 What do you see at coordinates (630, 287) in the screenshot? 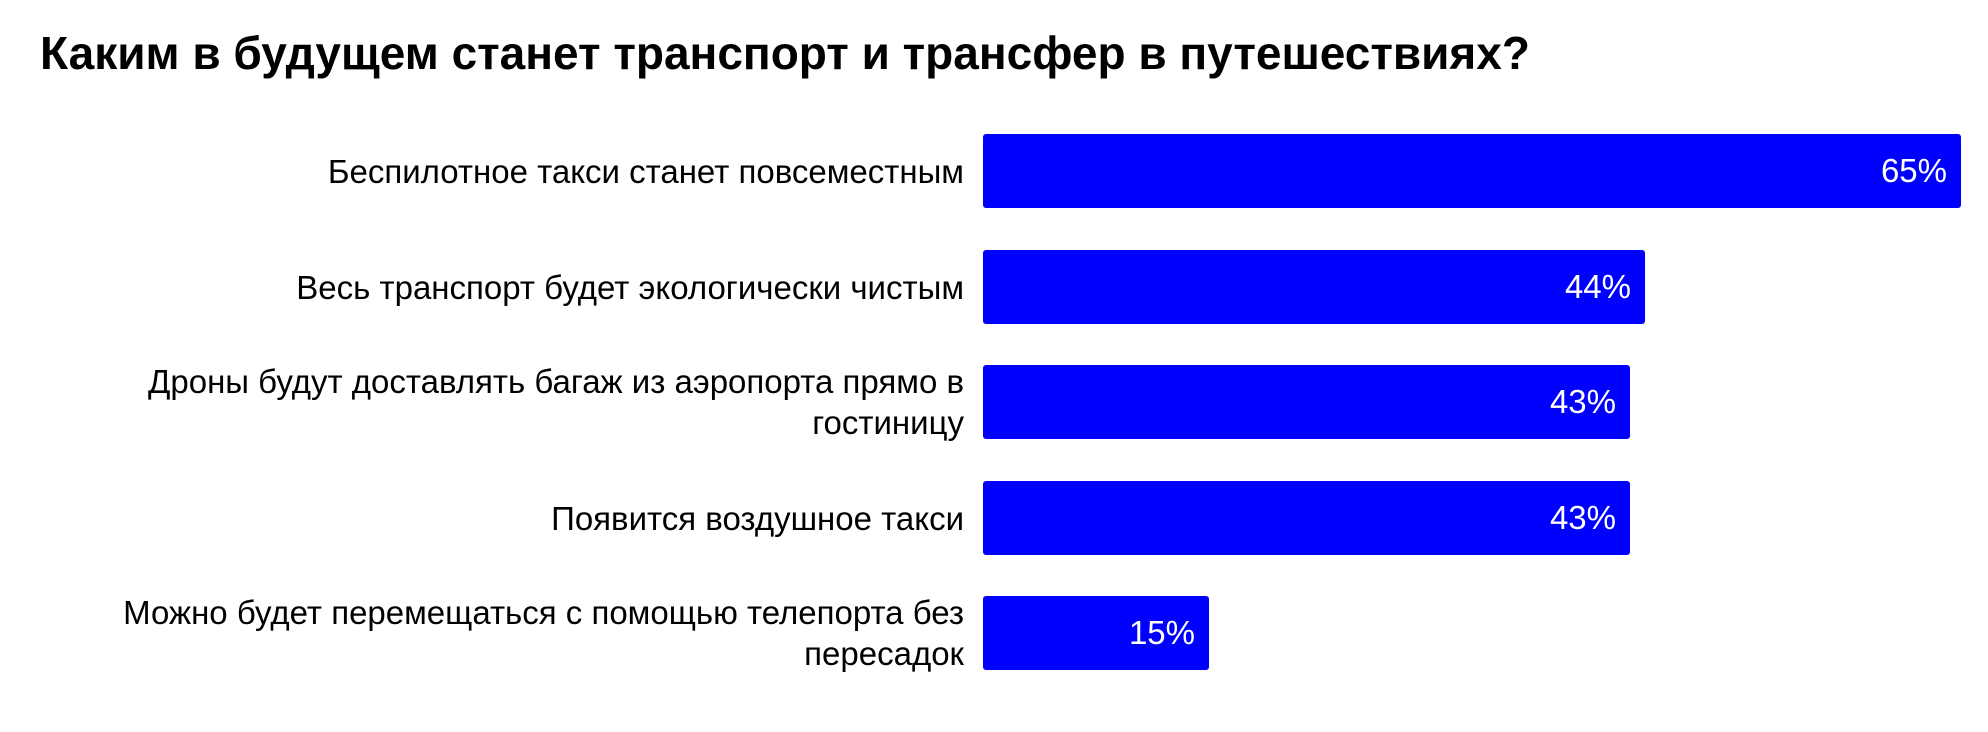
I see `category-label-text: Весь транспорт будет экологически чистым` at bounding box center [630, 287].